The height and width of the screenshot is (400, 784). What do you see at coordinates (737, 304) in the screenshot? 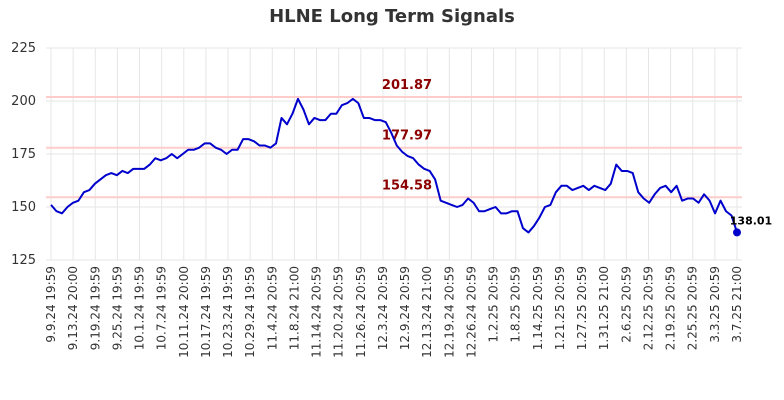
I see `x-tick-label: 3.7.25 21:00` at bounding box center [737, 304].